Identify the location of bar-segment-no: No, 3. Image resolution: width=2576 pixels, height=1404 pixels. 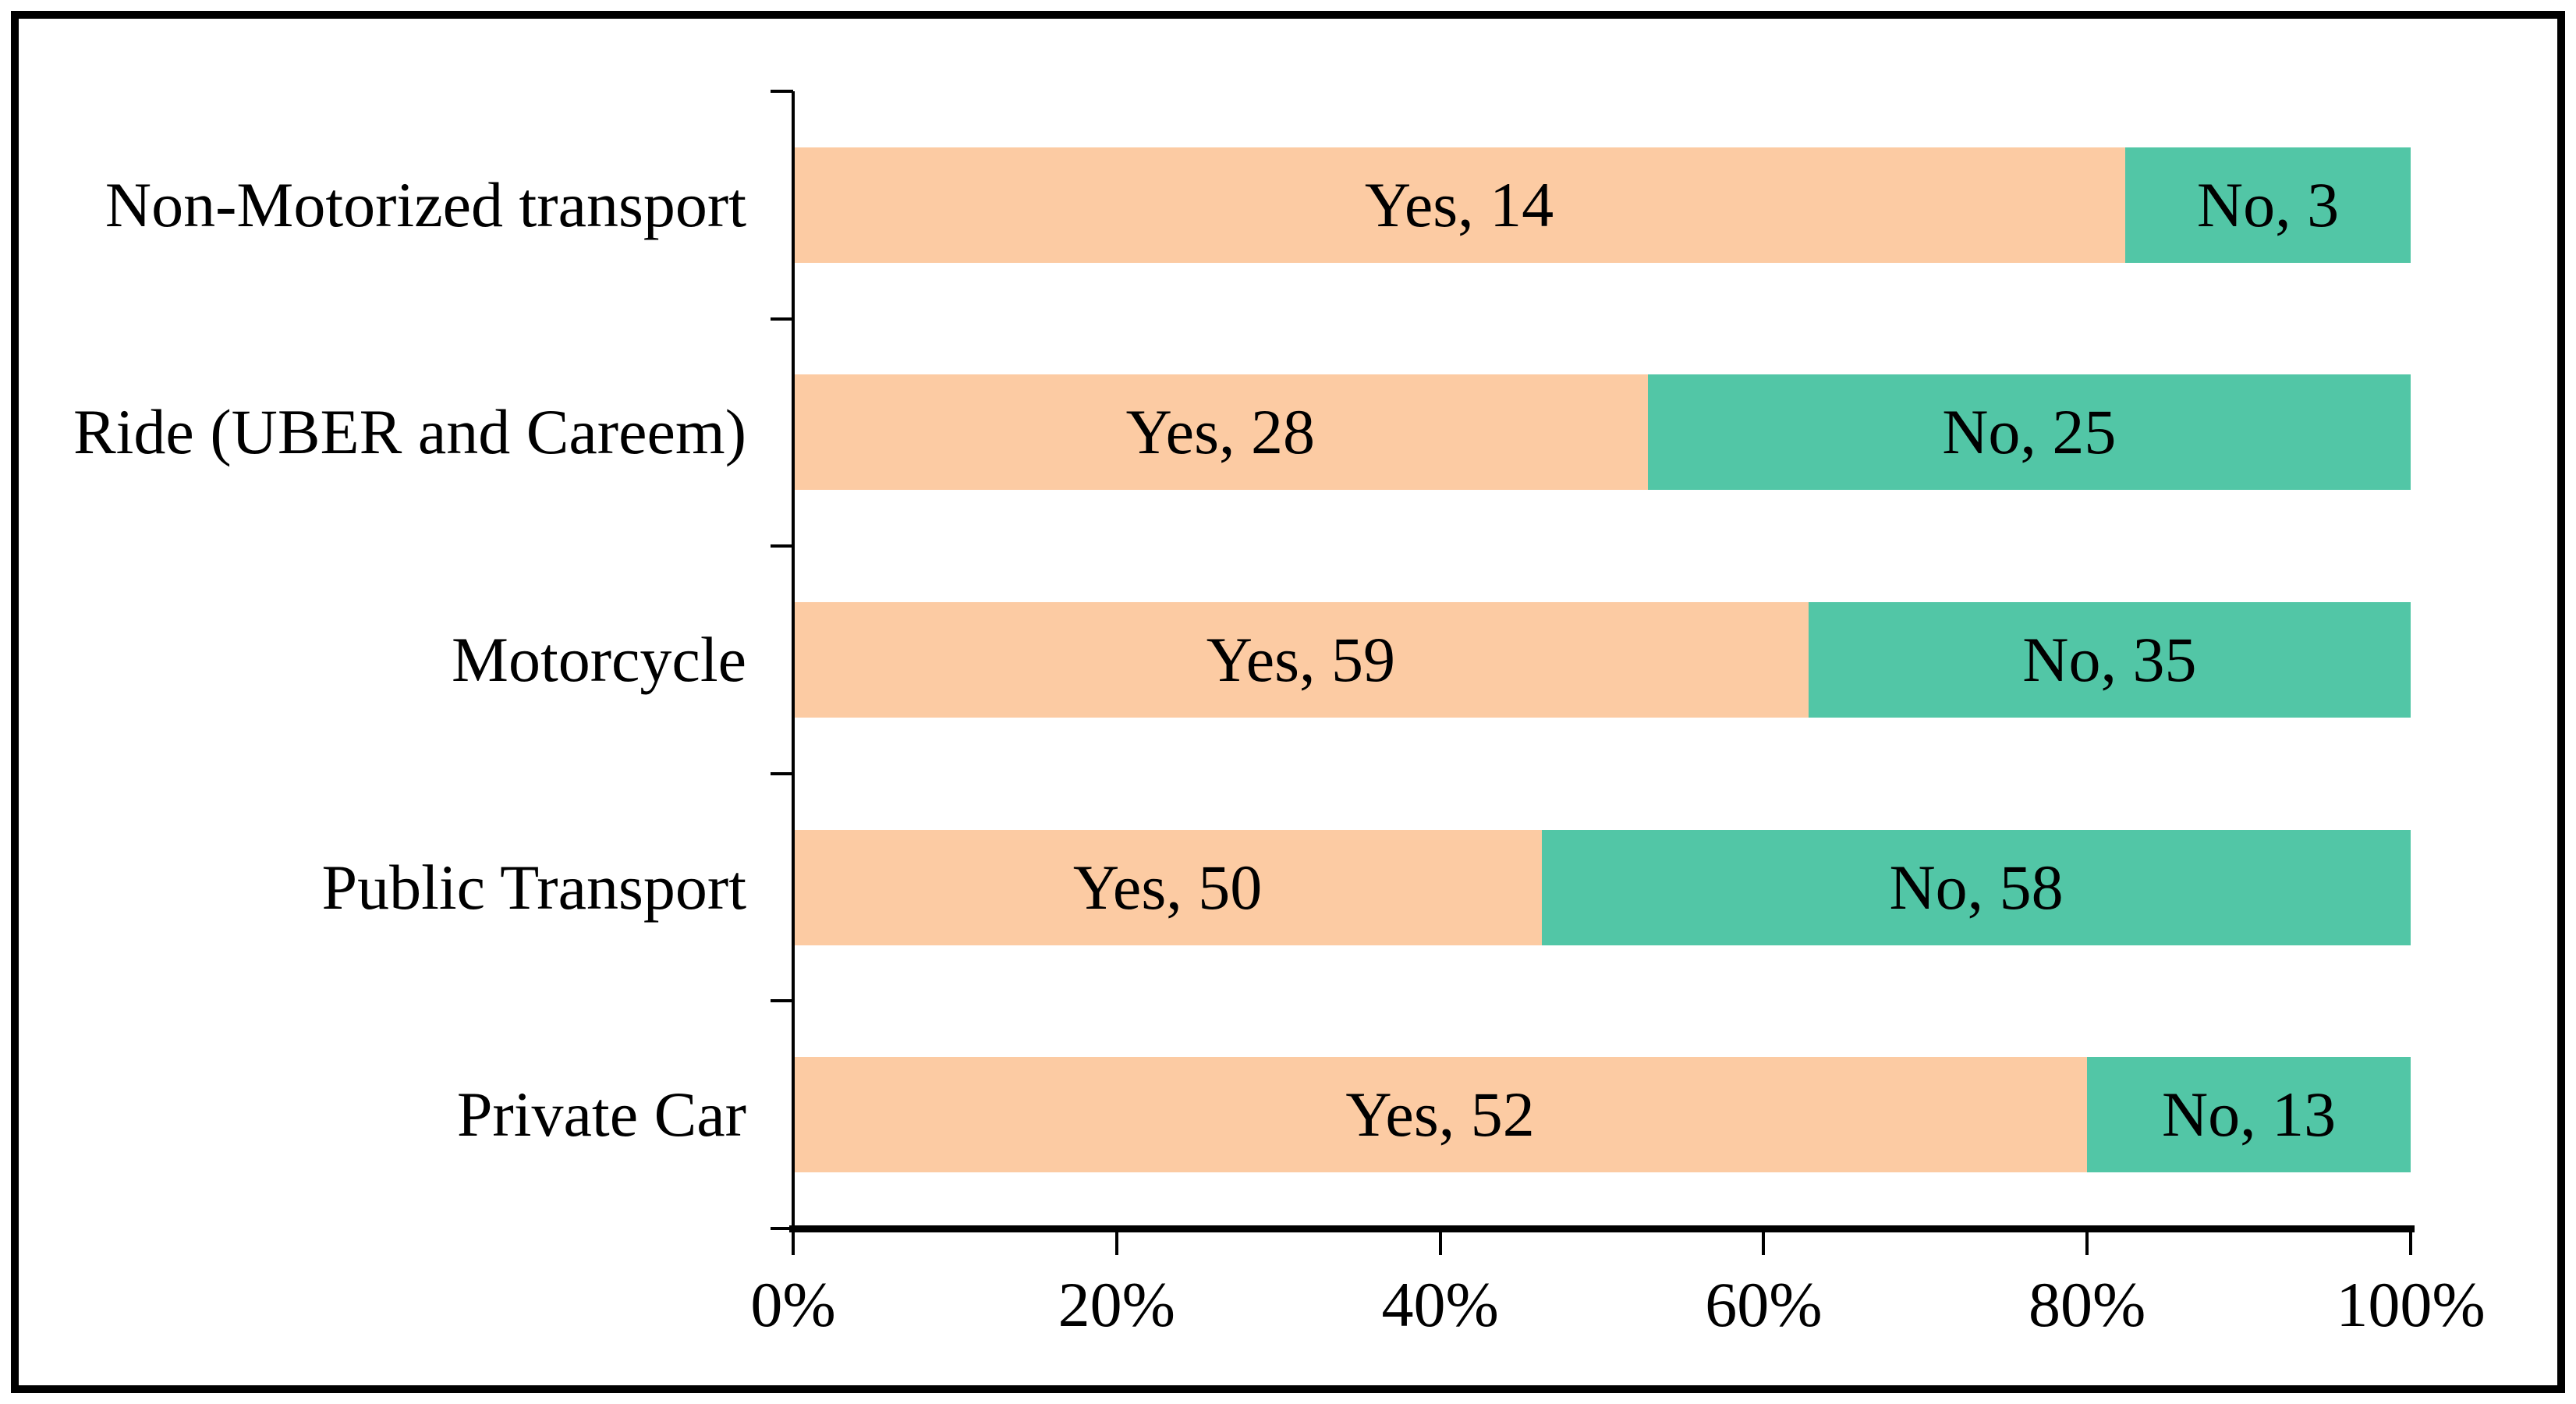
(2268, 205).